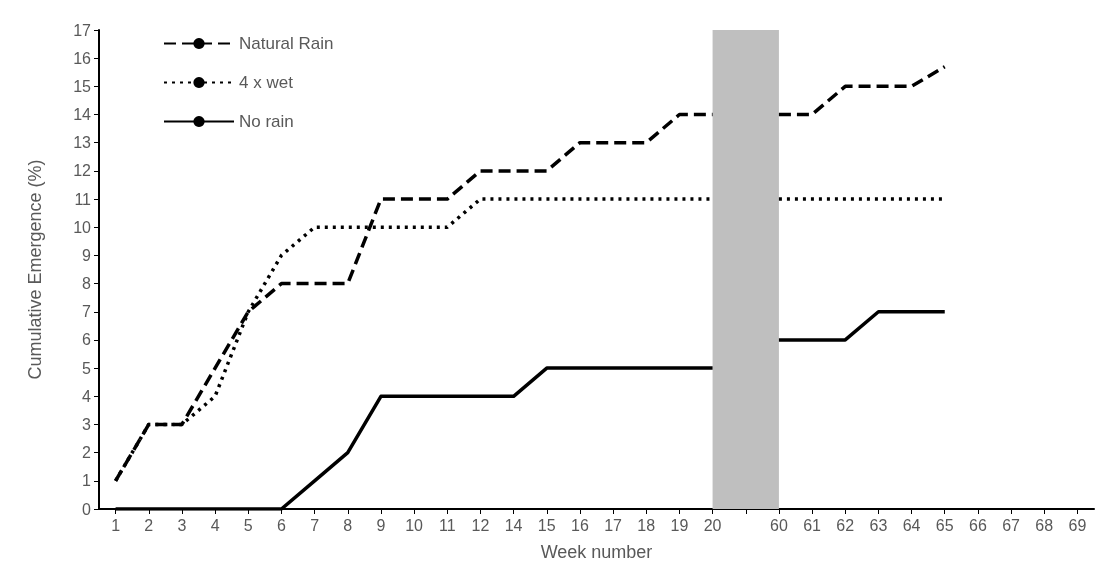 The image size is (1114, 574). Describe the element at coordinates (82, 227) in the screenshot. I see `y-tick-label: 10` at that location.